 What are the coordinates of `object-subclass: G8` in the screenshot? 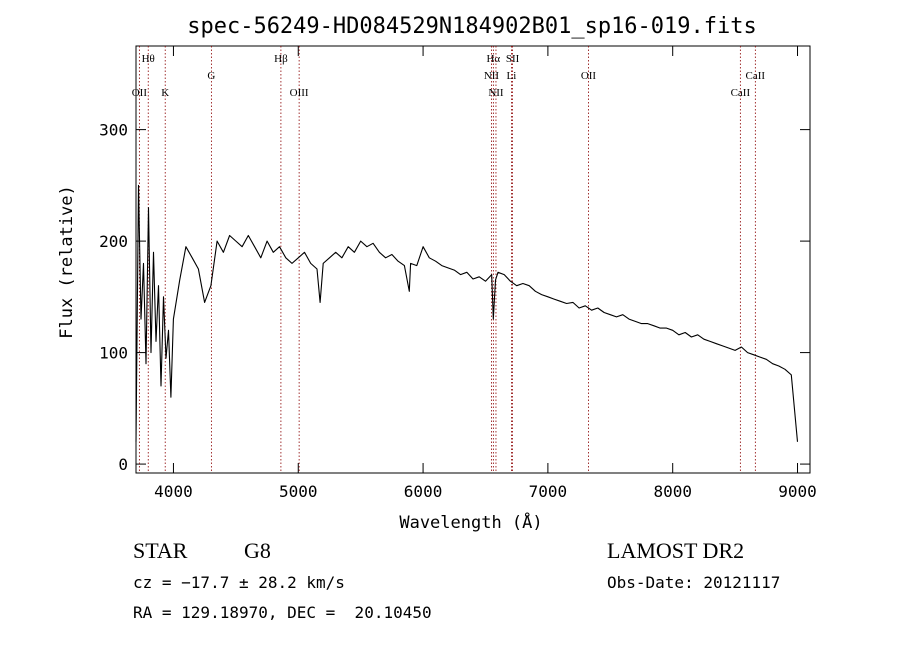 It's located at (257, 550).